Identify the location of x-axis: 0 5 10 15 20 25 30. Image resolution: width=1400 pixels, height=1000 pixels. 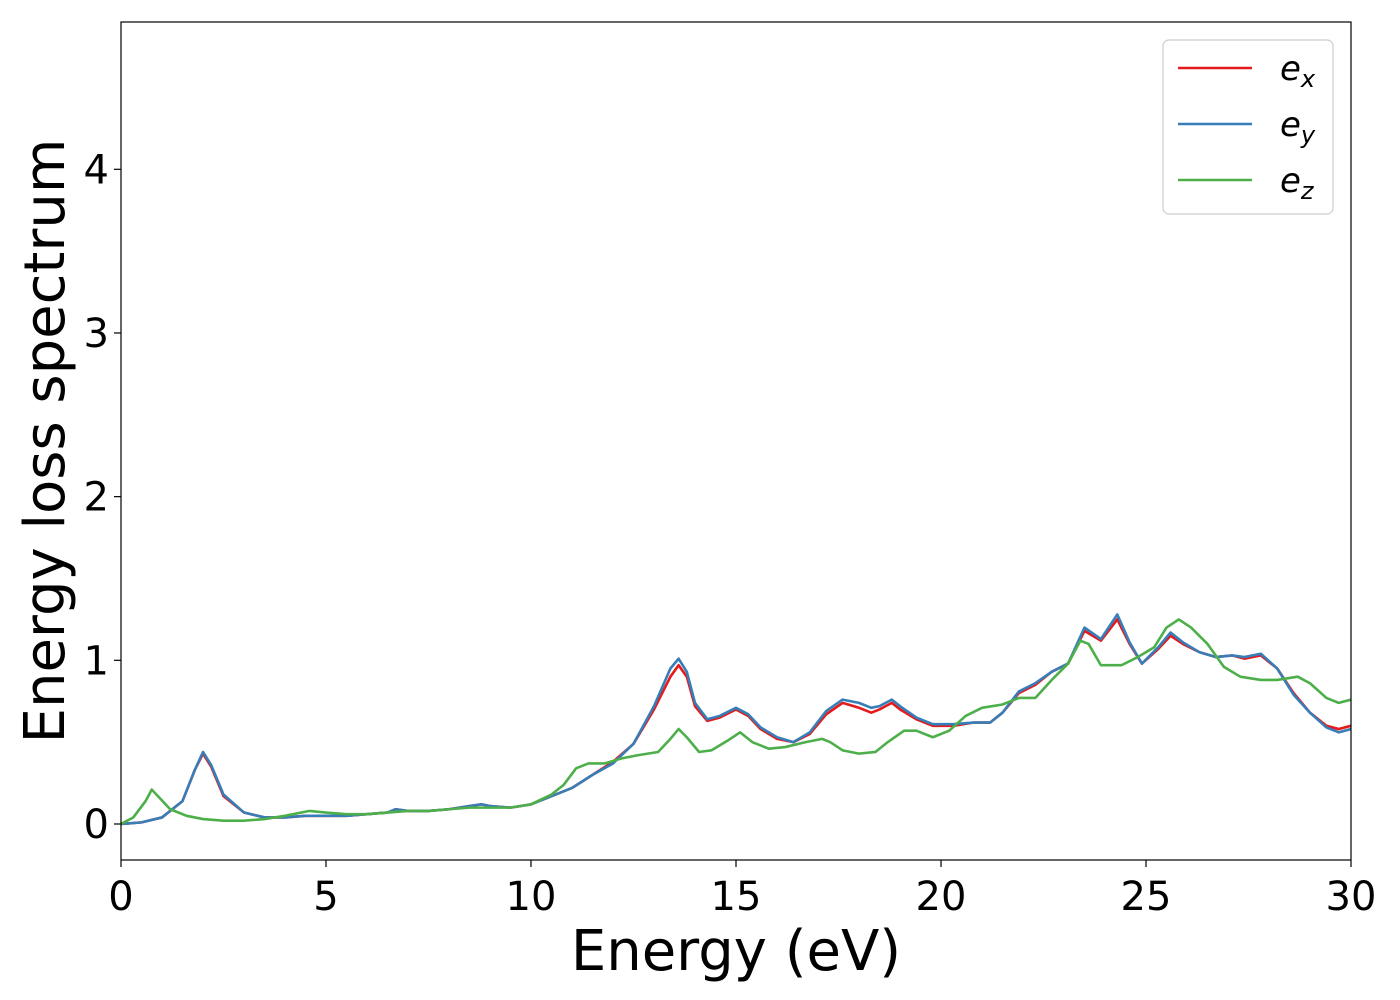
(742, 890).